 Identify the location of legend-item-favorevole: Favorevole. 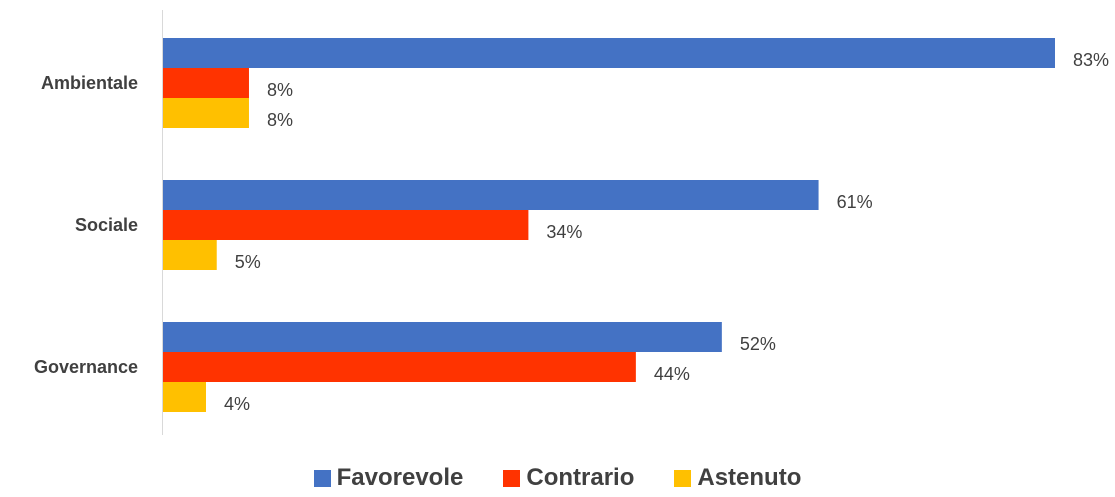
(388, 478).